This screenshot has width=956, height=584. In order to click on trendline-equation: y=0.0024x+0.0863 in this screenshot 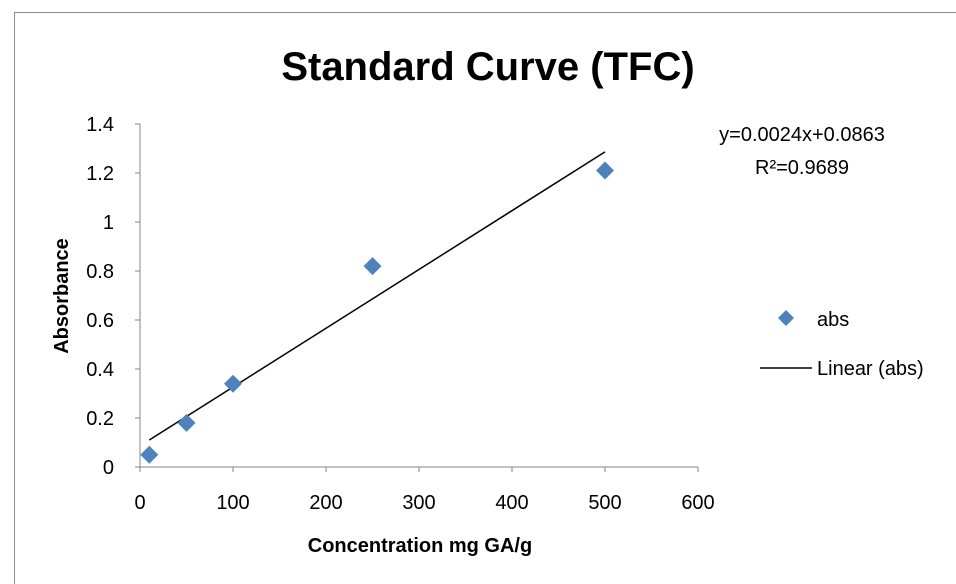, I will do `click(802, 135)`.